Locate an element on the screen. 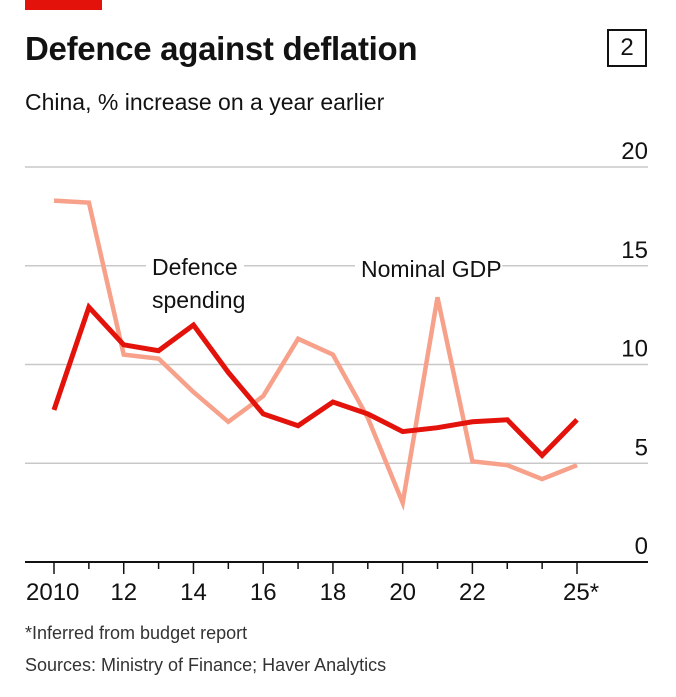 Image resolution: width=676 pixels, height=697 pixels. series-label-defence-spending-0: Defence is located at coordinates (195, 267).